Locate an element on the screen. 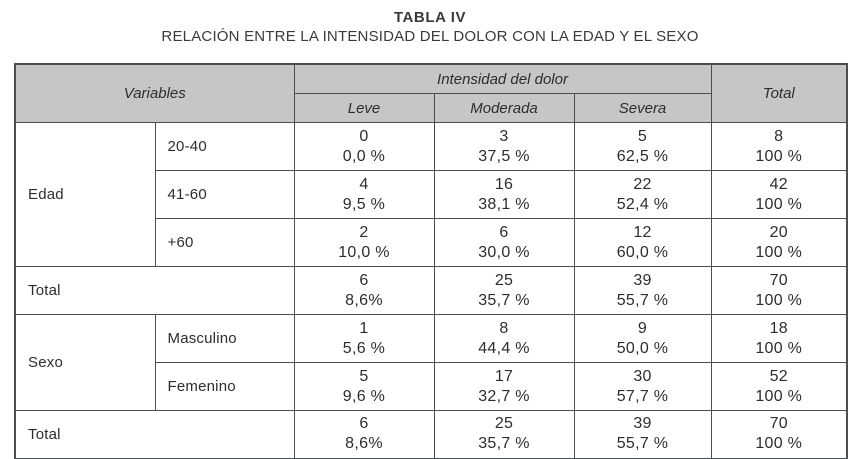 The image size is (860, 459). pct-value: 10,0 % is located at coordinates (364, 252).